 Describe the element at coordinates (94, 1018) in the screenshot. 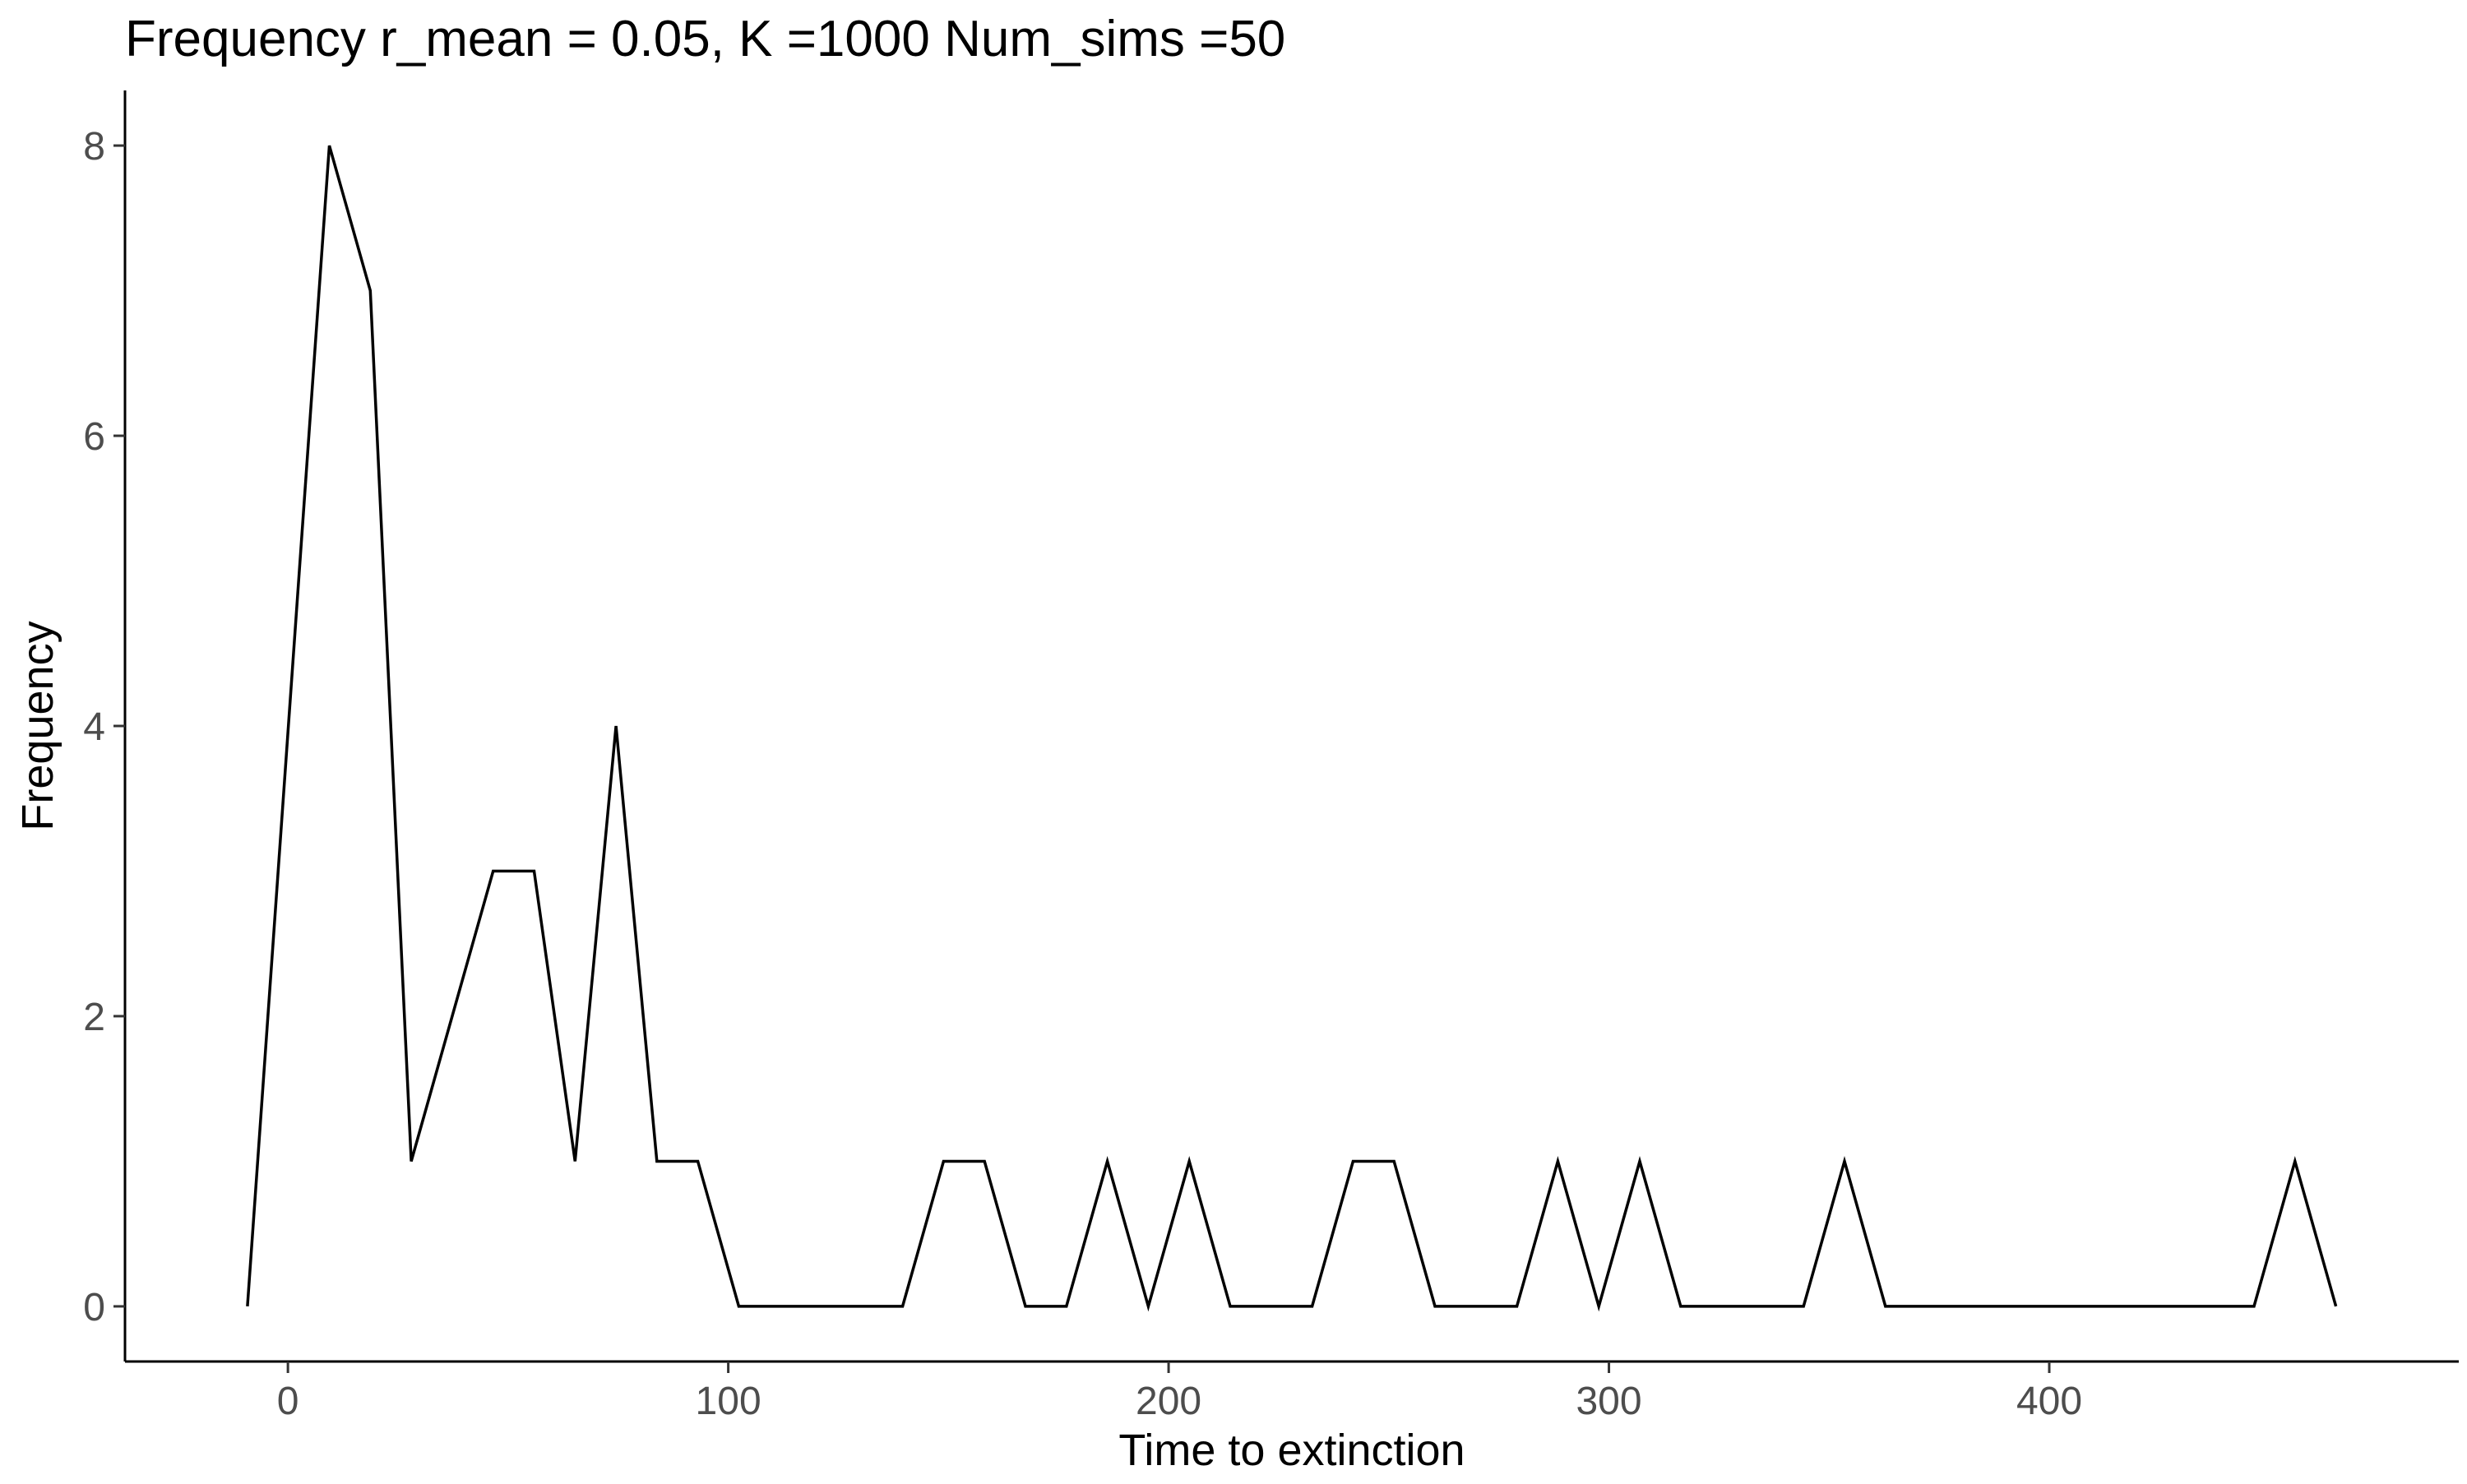

I see `y-tick-label: 2` at that location.